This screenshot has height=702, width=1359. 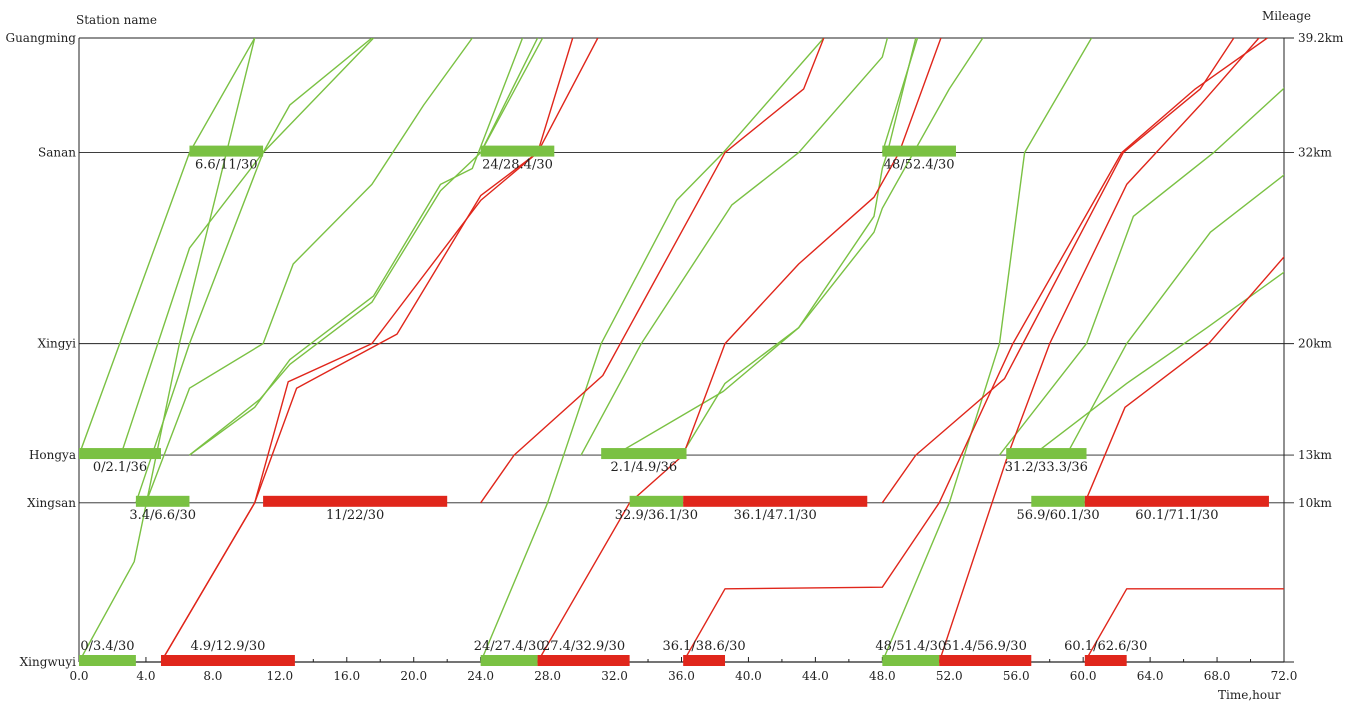 What do you see at coordinates (1286, 16) in the screenshot?
I see `mileage-axis-title: Mileage` at bounding box center [1286, 16].